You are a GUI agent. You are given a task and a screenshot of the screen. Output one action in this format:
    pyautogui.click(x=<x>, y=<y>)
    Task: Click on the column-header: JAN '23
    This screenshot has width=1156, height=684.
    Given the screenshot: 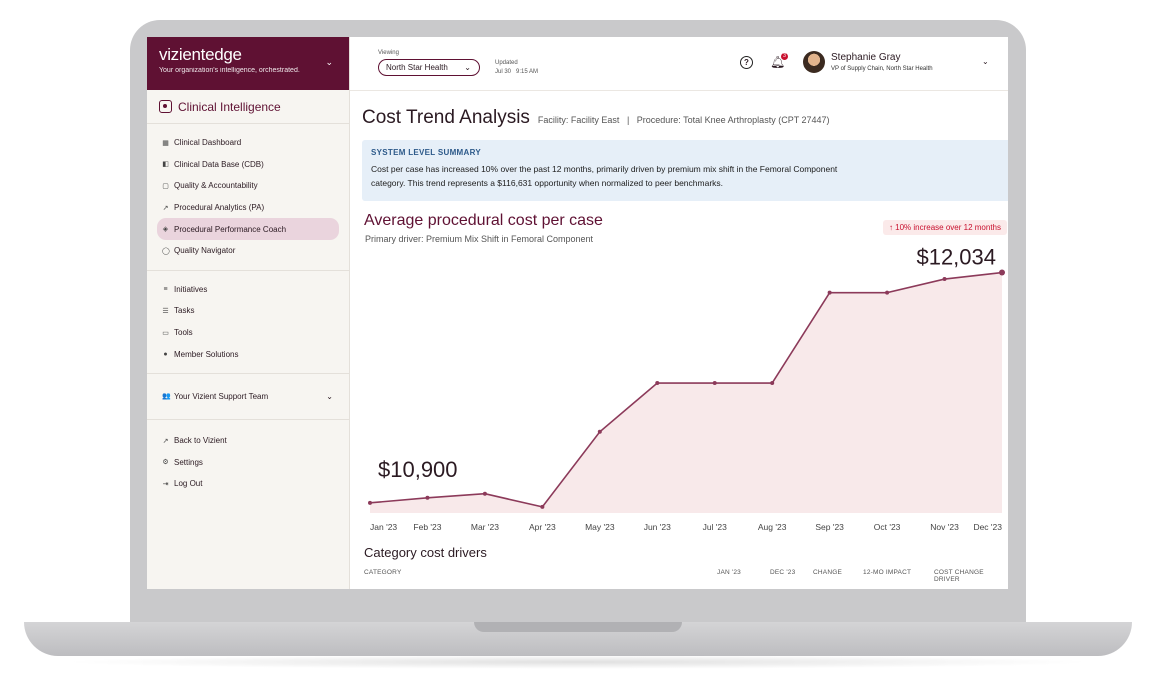 What is the action you would take?
    pyautogui.click(x=729, y=572)
    